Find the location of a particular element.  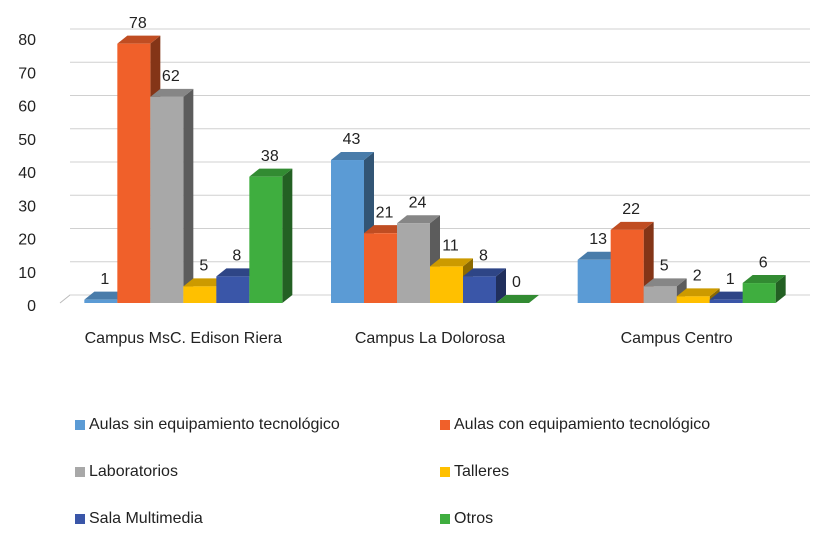

legend-item: Sala Multimedia is located at coordinates (139, 519).